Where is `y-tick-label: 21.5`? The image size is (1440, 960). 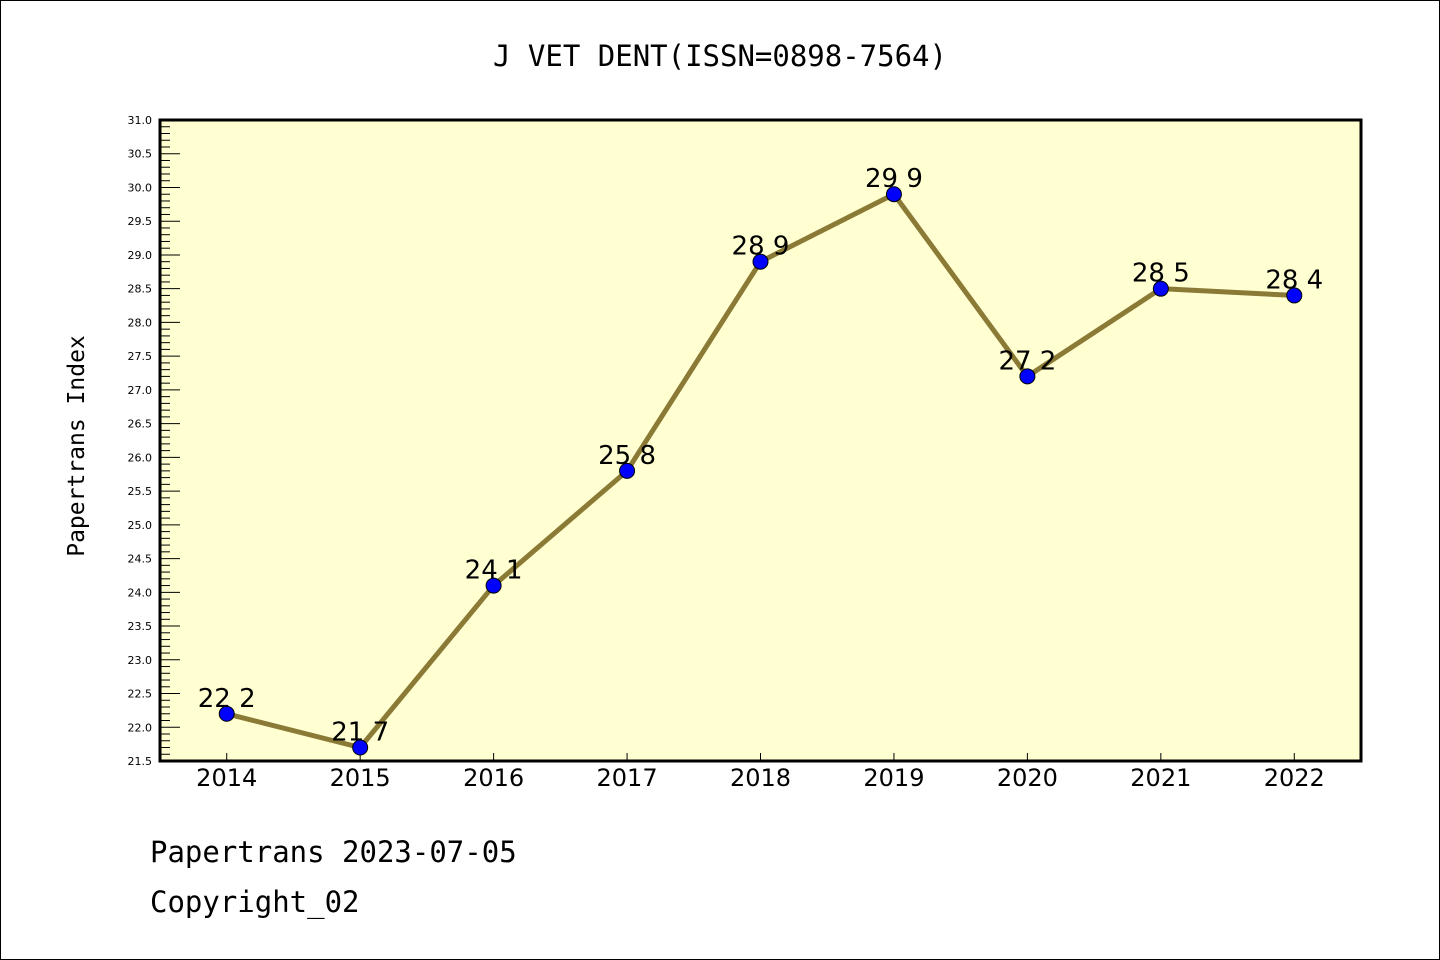 y-tick-label: 21.5 is located at coordinates (140, 761).